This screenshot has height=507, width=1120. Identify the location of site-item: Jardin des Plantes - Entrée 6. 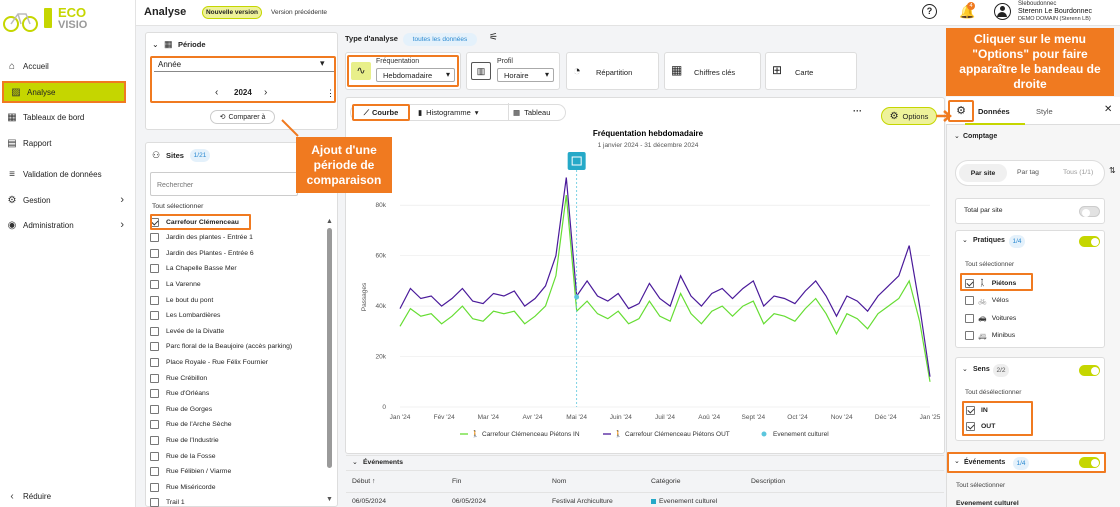
(202, 253).